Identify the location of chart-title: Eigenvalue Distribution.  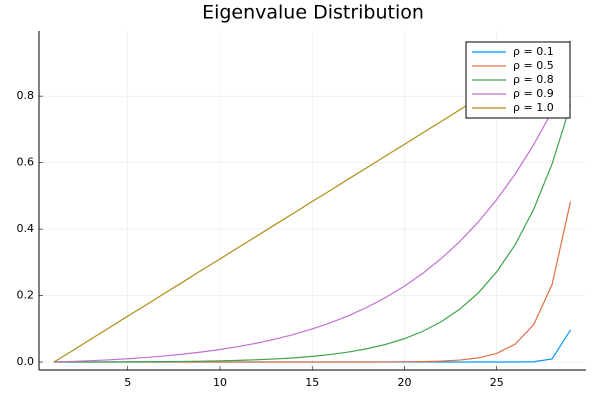
(313, 13).